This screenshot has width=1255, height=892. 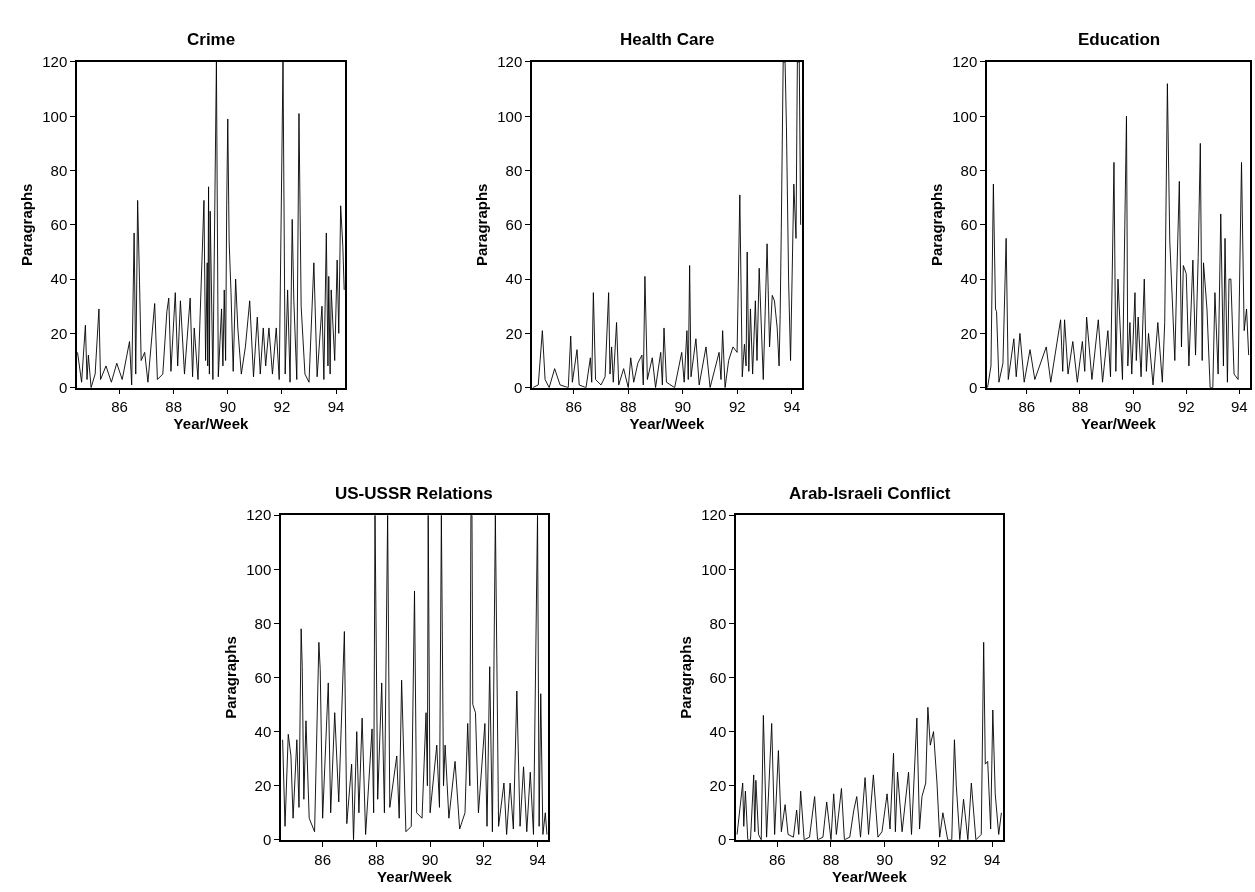 What do you see at coordinates (414, 493) in the screenshot?
I see `chart-title: US-USSR Relations` at bounding box center [414, 493].